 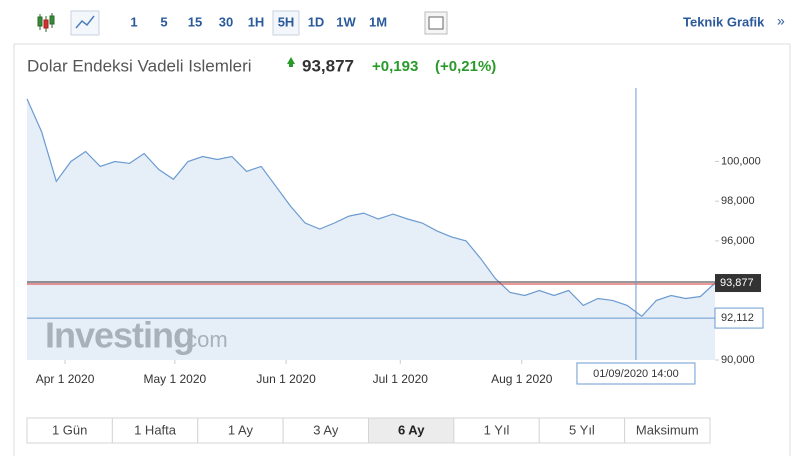 What do you see at coordinates (741, 161) in the screenshot?
I see `y-tick-label: 100,000` at bounding box center [741, 161].